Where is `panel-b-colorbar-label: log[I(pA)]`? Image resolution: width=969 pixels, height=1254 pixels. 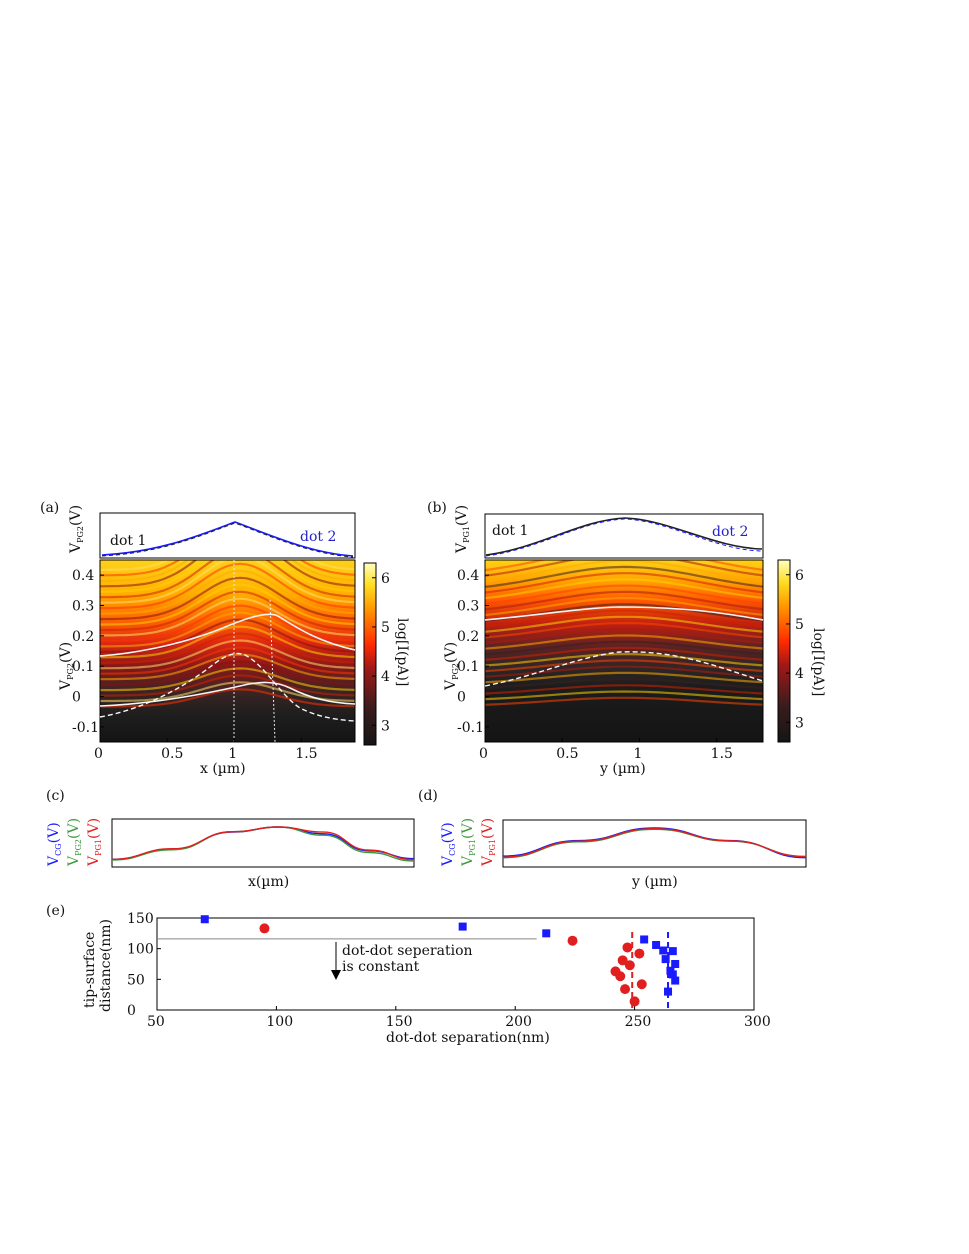 panel-b-colorbar-label: log[I(pA)] is located at coordinates (818, 662).